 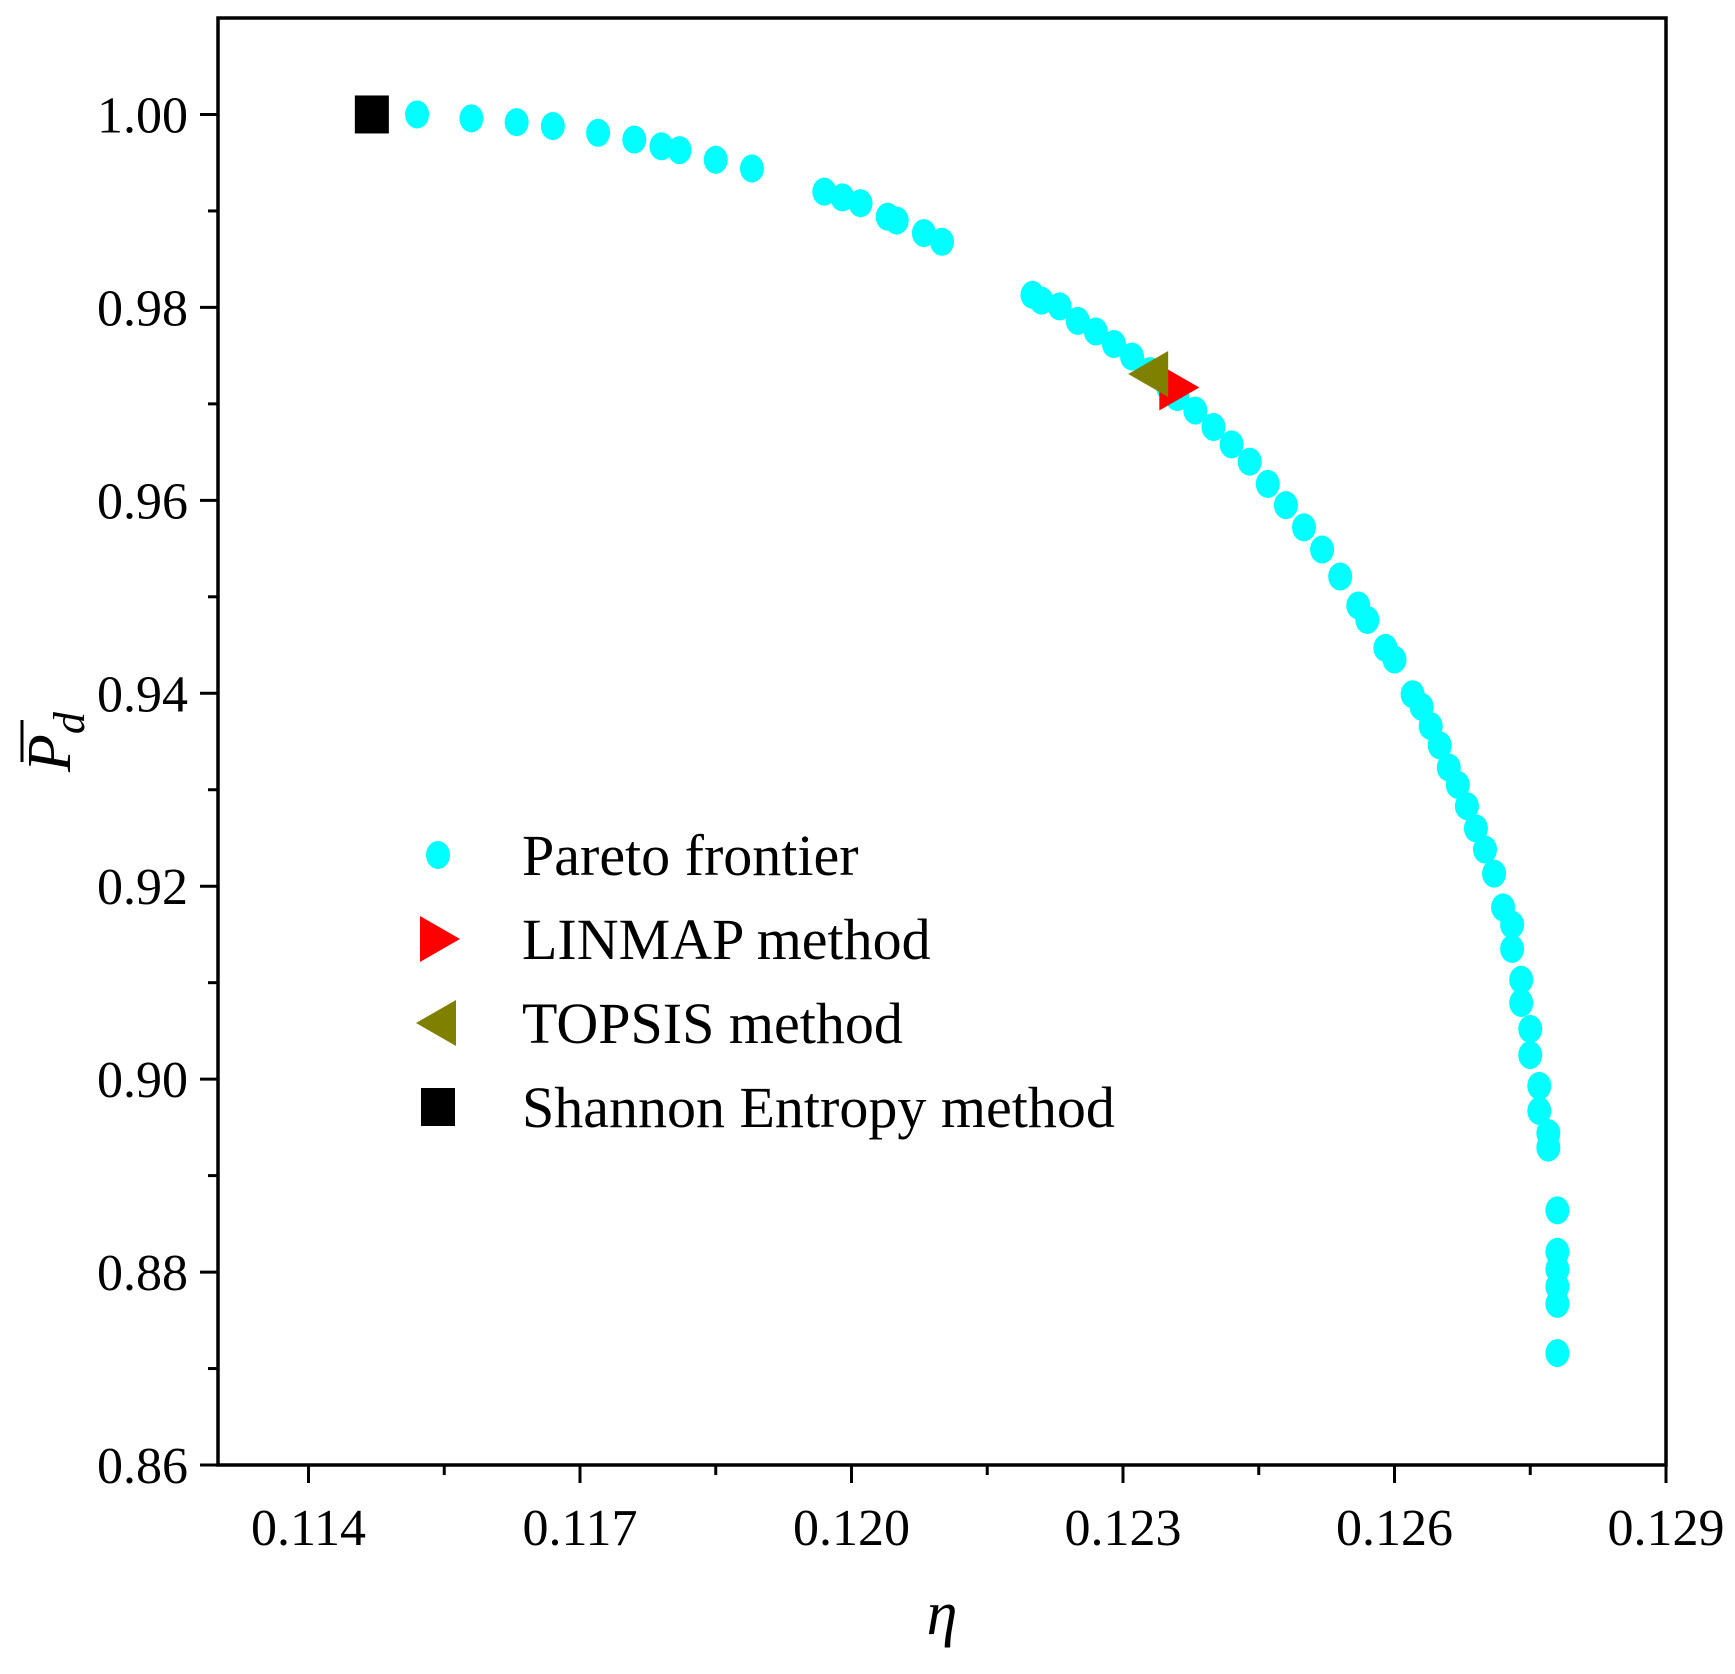 I want to click on y-tick-label: 0.92, so click(x=142, y=887).